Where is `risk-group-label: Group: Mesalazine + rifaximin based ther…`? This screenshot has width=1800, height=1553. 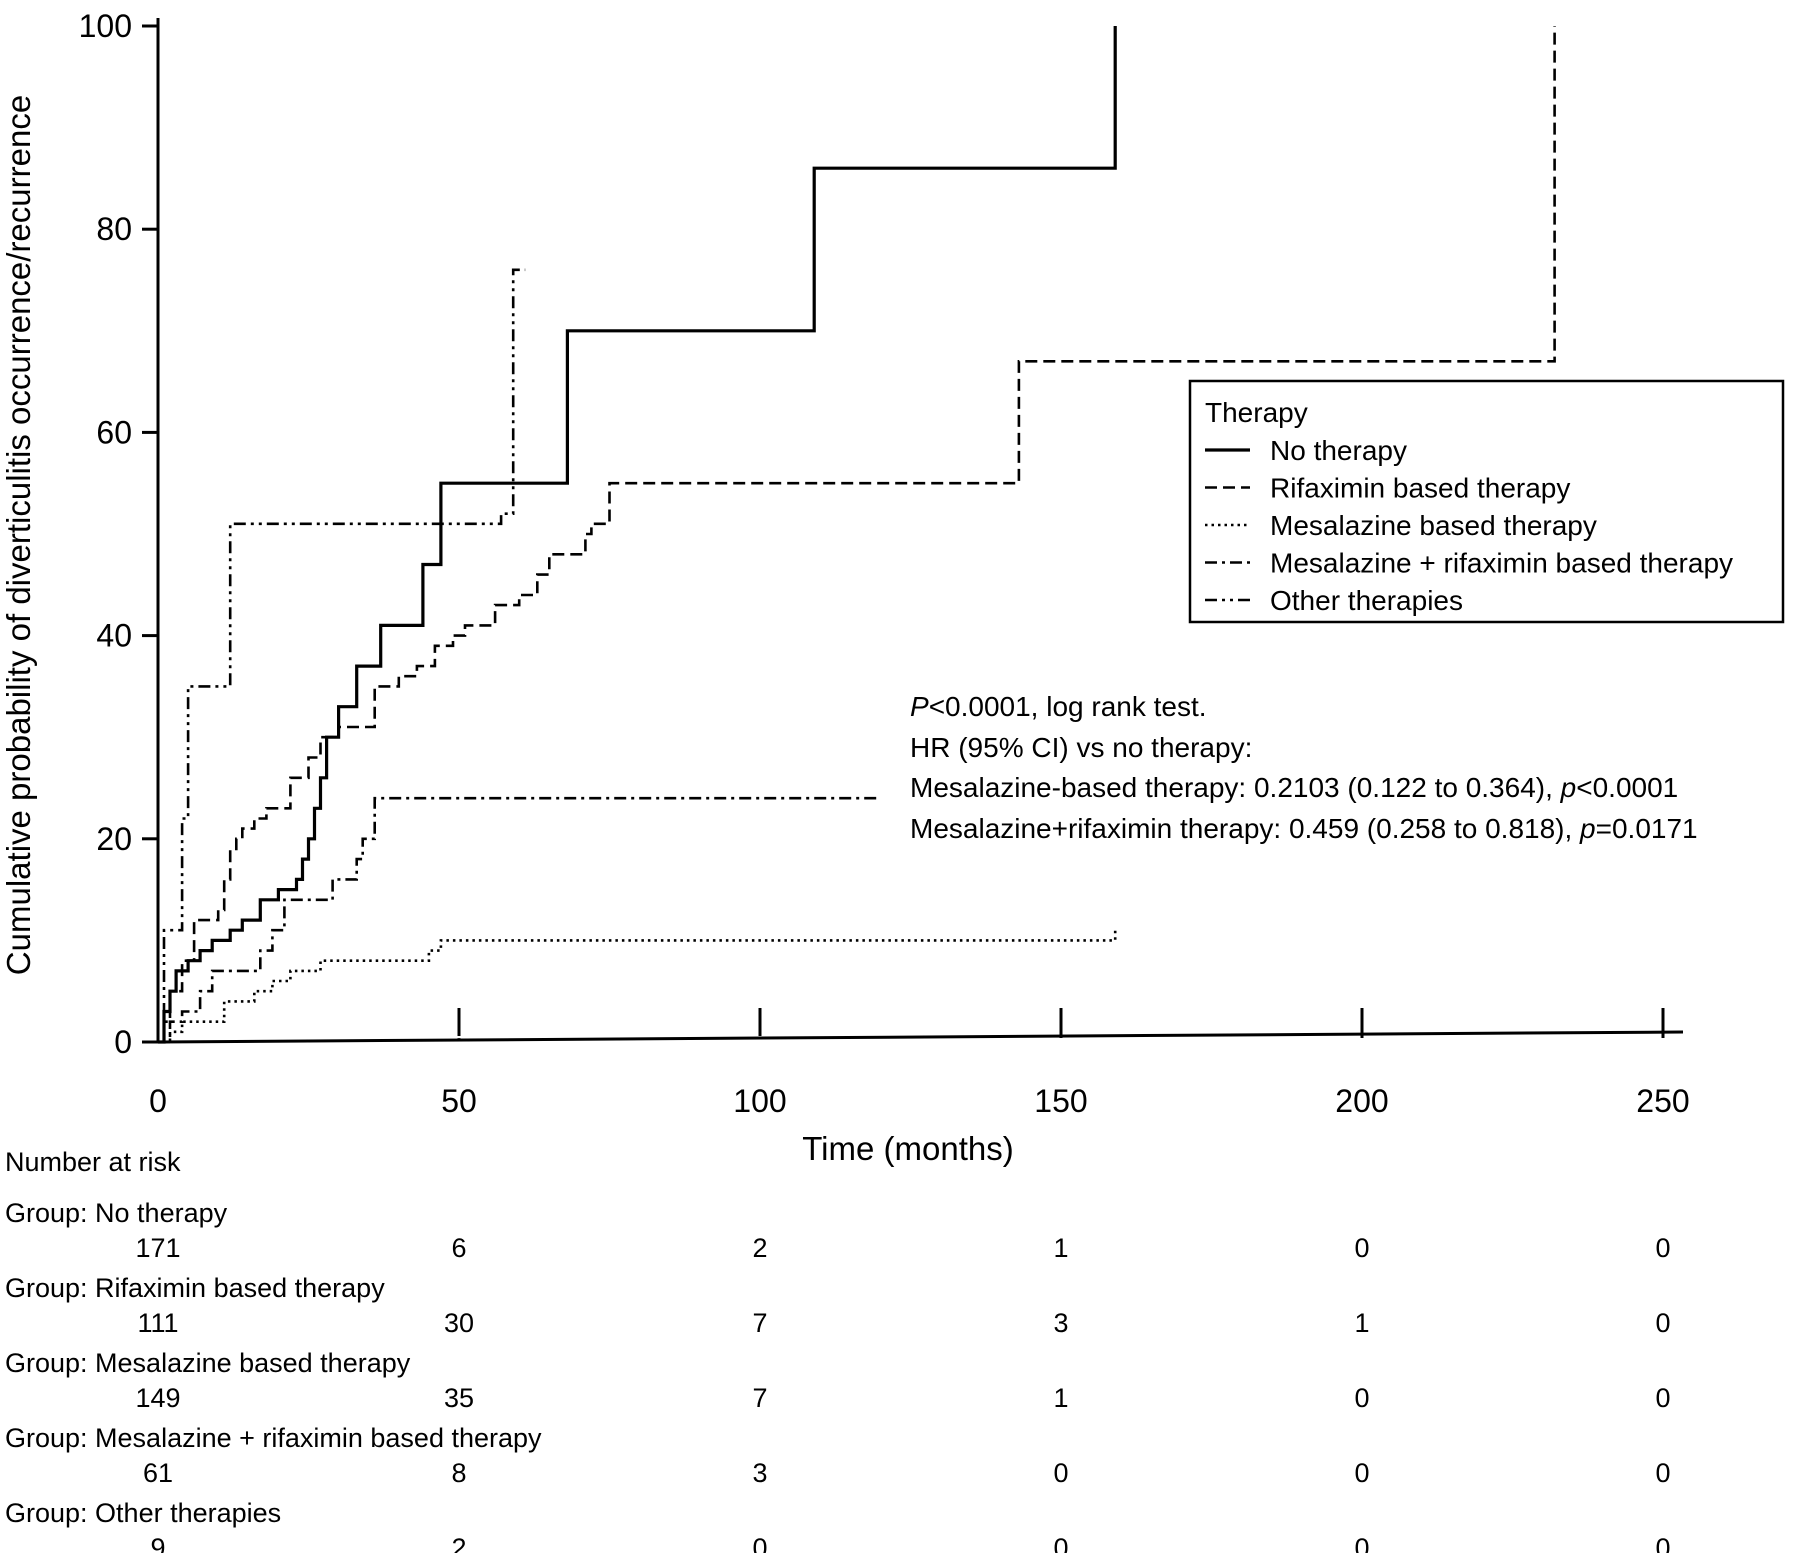 risk-group-label: Group: Mesalazine + rifaximin based ther… is located at coordinates (273, 1438).